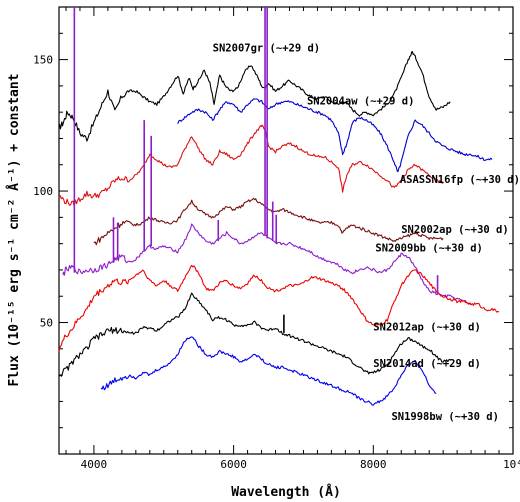 This screenshot has height=502, width=520. Describe the element at coordinates (233, 464) in the screenshot. I see `x-tick-label: 6000` at that location.